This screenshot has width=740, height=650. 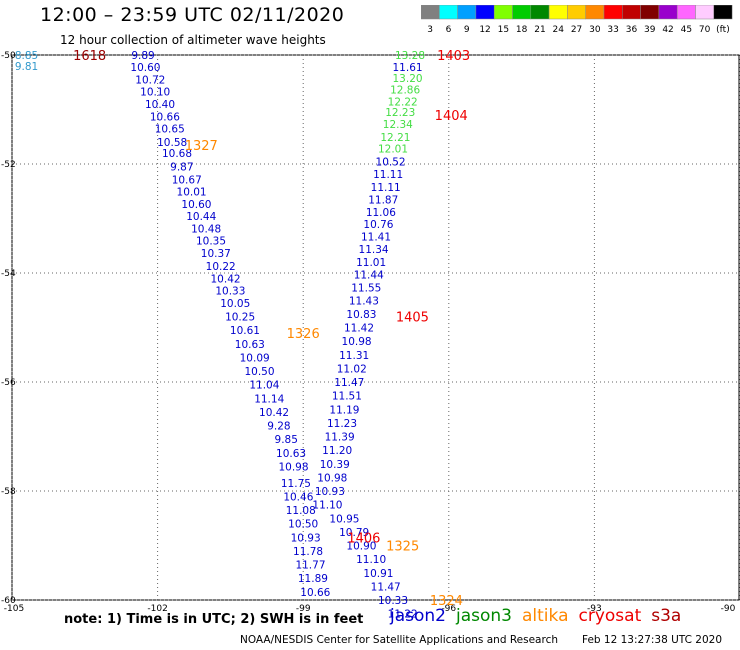 I want to click on wave-height-label: 10.44, so click(x=201, y=217).